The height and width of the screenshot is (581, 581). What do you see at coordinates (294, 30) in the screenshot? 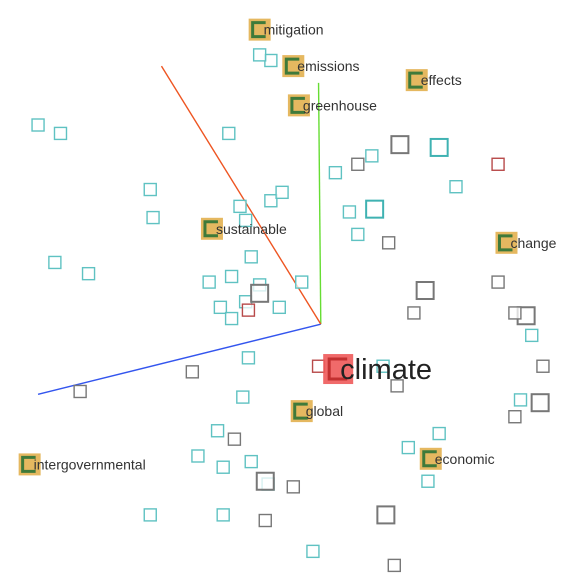
I see `point-label: mitigation` at bounding box center [294, 30].